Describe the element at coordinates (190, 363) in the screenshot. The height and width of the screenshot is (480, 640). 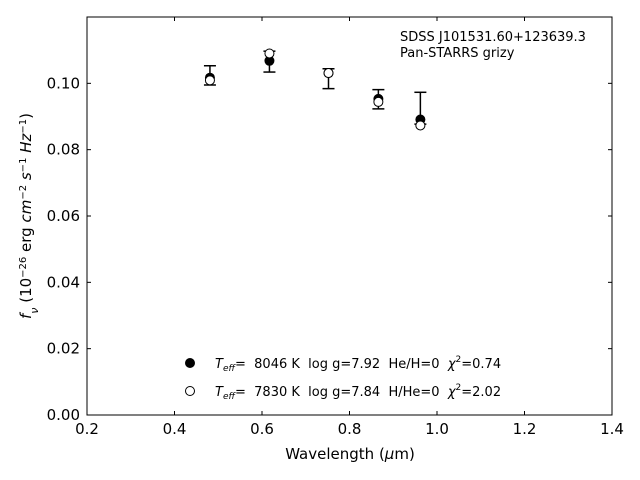
I see `legend-marker-filled` at that location.